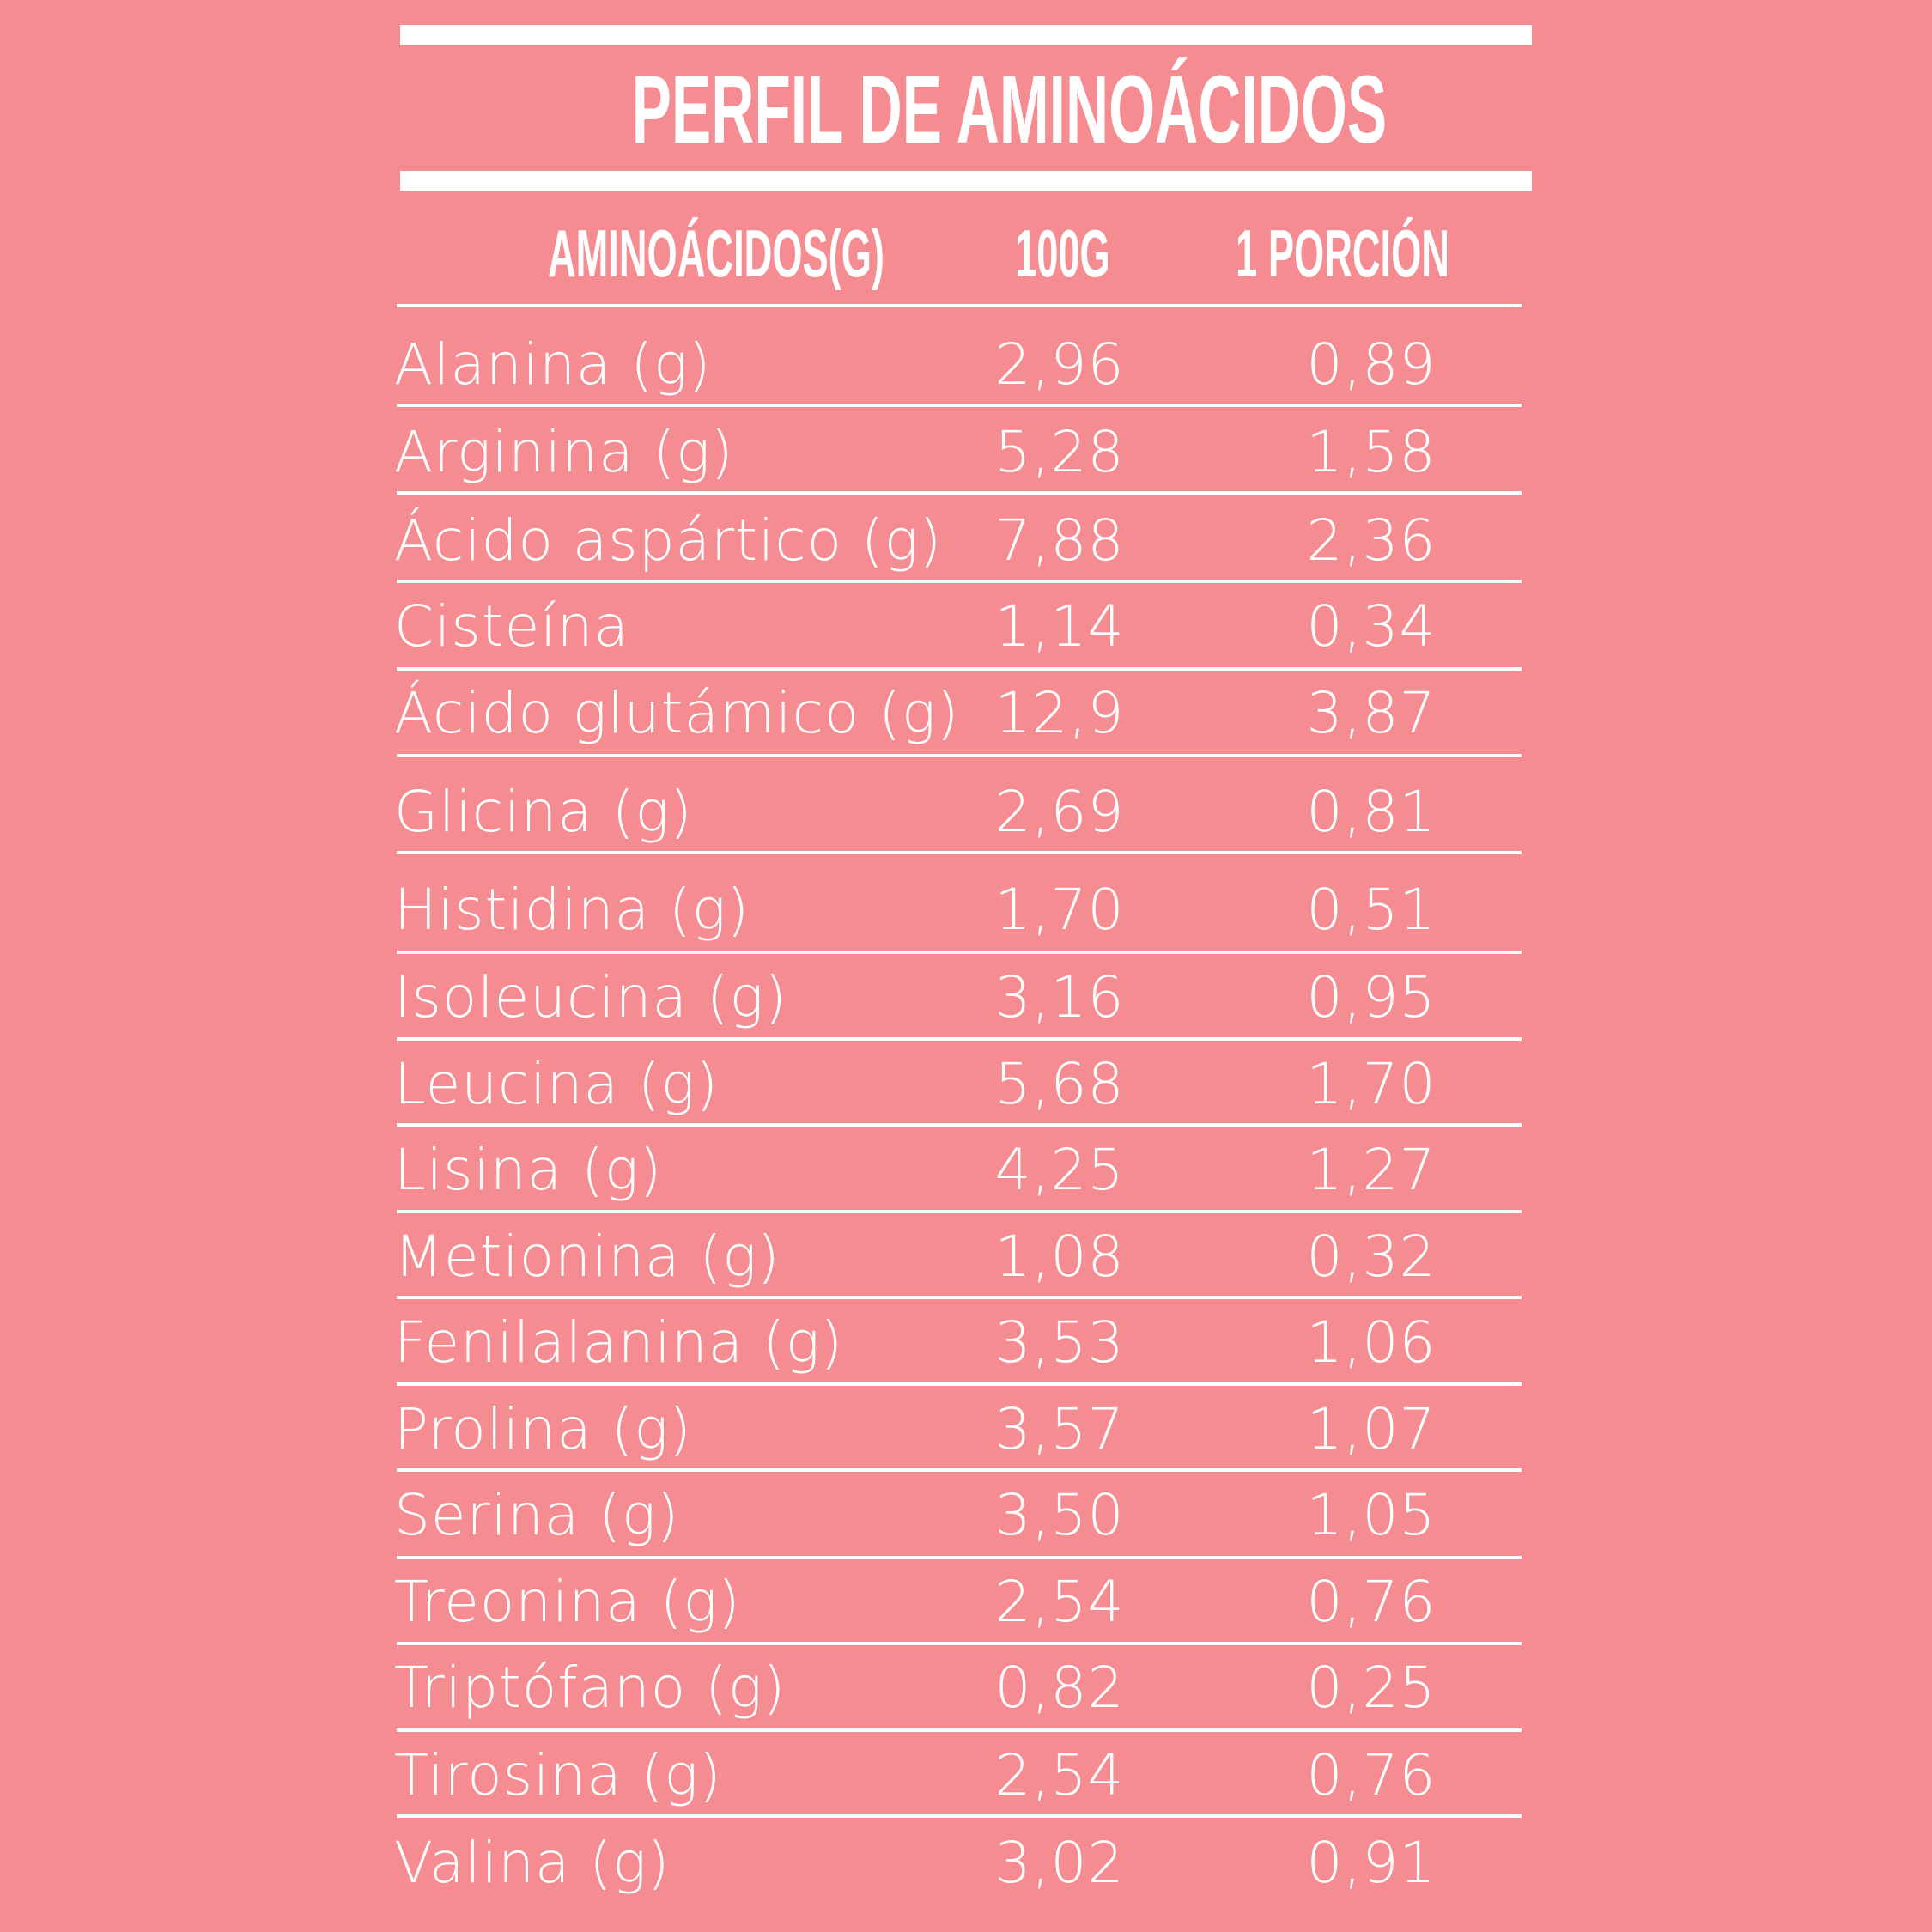  I want to click on amino-acid-name: Isoleucina (g), so click(590, 998).